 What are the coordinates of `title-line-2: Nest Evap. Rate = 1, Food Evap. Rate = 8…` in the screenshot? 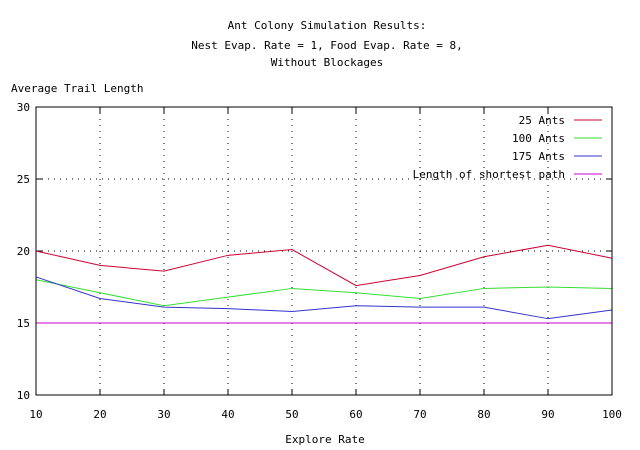 It's located at (327, 45).